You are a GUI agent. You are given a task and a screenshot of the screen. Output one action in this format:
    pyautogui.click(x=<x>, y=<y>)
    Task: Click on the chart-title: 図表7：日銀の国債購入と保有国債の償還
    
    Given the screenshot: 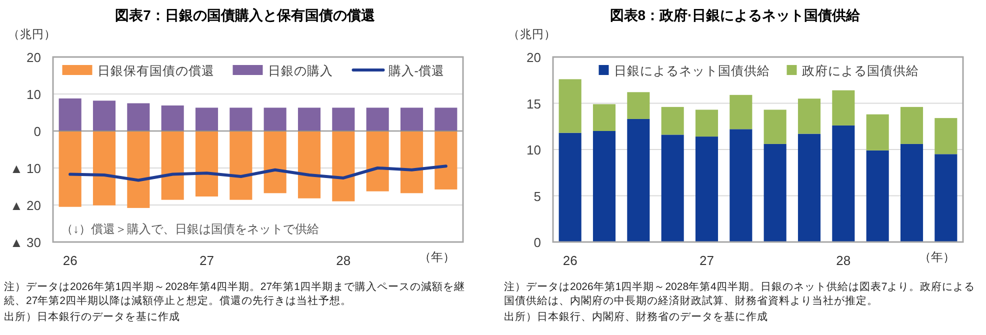 What is the action you would take?
    pyautogui.click(x=245, y=15)
    